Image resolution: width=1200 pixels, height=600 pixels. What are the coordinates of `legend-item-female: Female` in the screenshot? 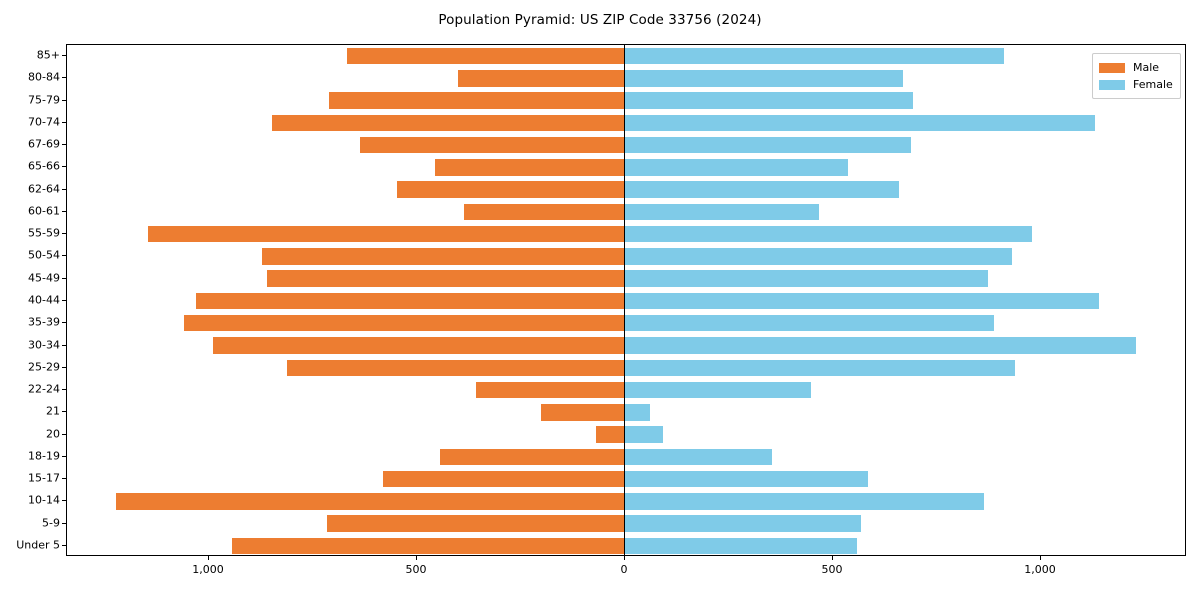 It's located at (1136, 84).